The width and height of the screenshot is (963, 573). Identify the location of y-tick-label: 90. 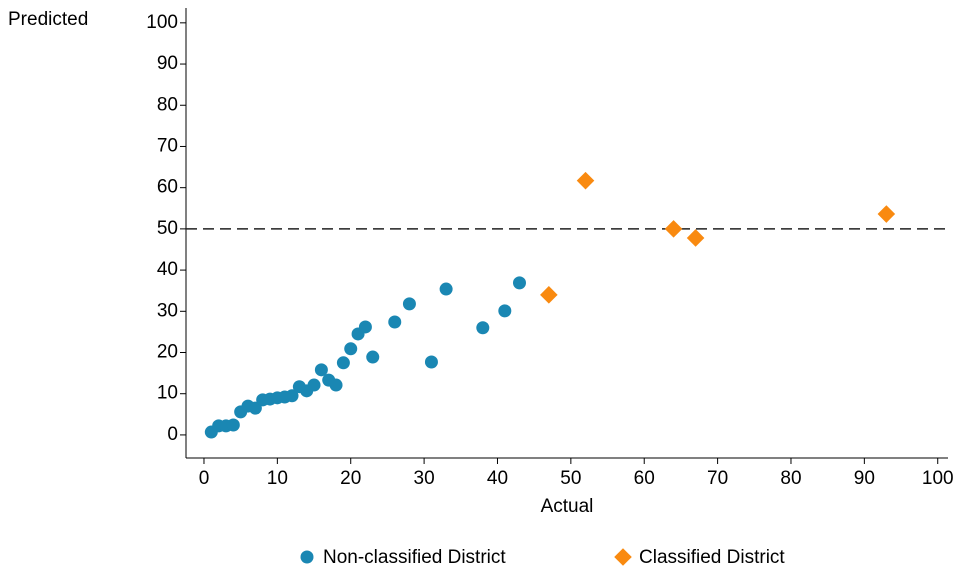
(167, 63).